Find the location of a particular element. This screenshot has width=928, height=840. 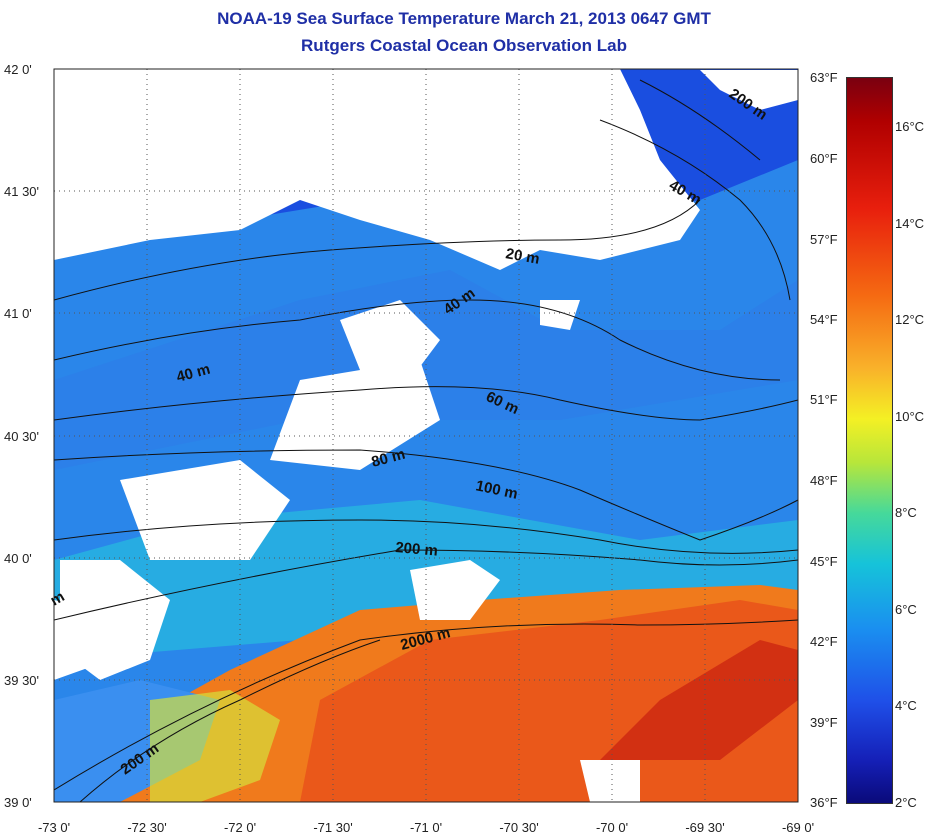

map-subtitle: Rutgers Coastal Ocean Observation Lab is located at coordinates (464, 45).